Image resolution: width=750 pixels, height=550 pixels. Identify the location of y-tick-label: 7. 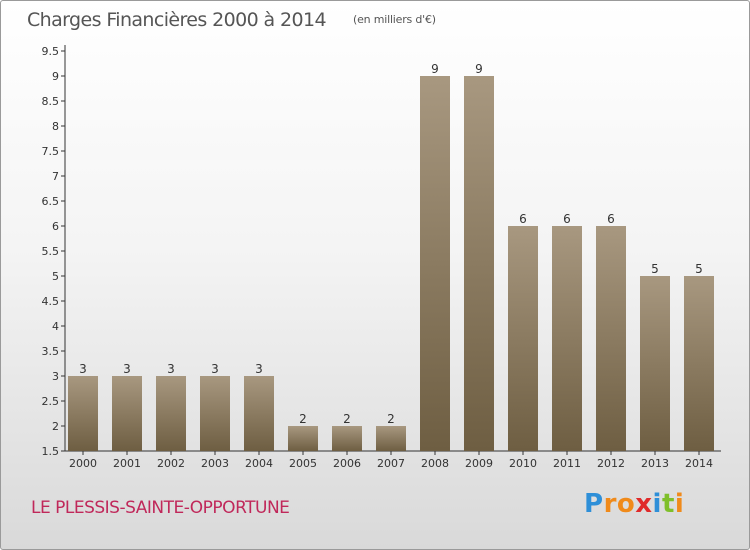
(55, 176).